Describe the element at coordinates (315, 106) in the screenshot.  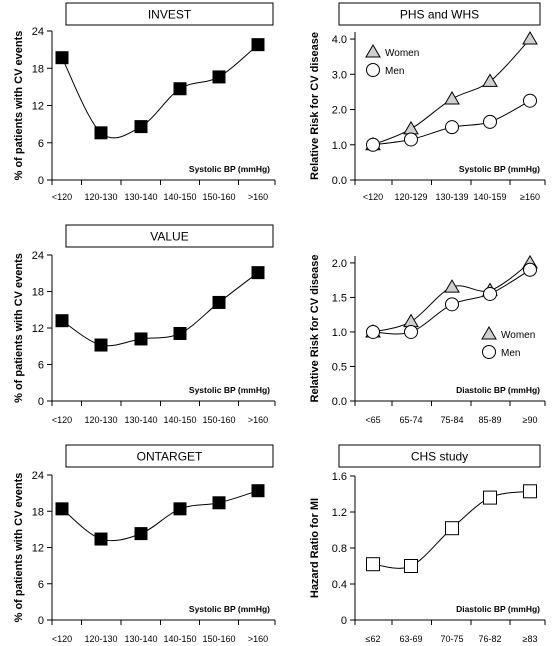
I see `y-axis-label: Relative Risk for CV disease` at that location.